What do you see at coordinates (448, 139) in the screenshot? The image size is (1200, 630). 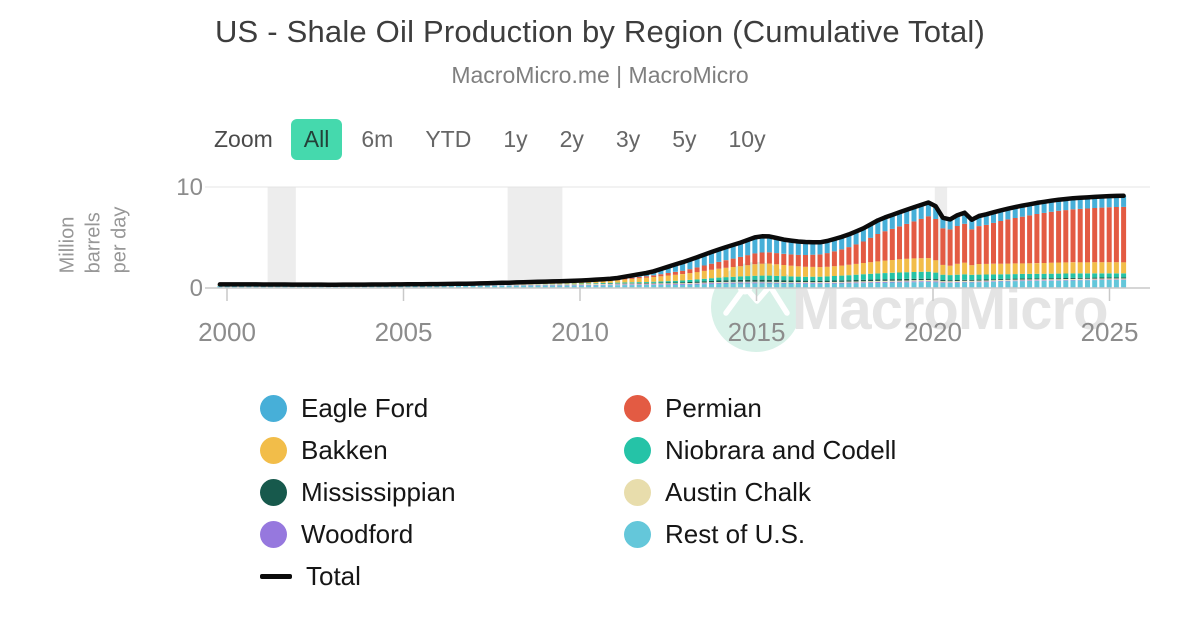 I see `zoom-range-ytd-button: YTD` at bounding box center [448, 139].